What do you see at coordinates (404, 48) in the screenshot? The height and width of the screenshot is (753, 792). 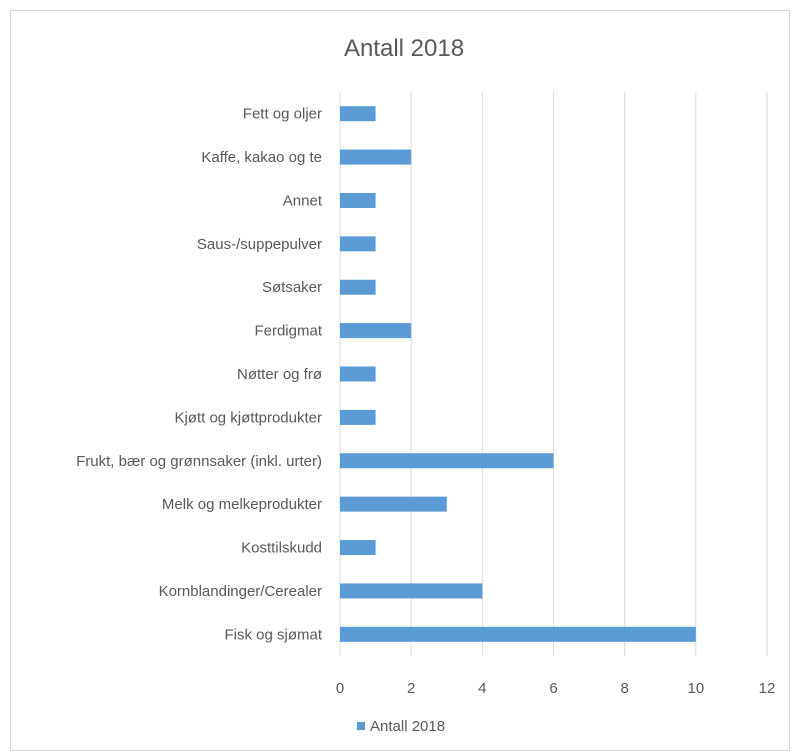 I see `chart-title: Antall 2018` at bounding box center [404, 48].